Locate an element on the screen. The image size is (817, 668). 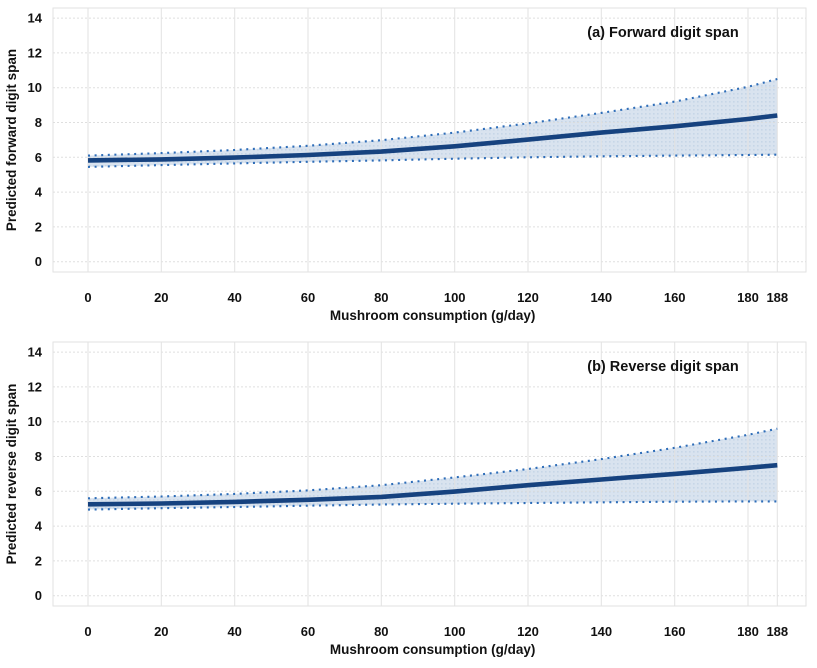
panel-title: (a) Forward digit span is located at coordinates (662, 33).